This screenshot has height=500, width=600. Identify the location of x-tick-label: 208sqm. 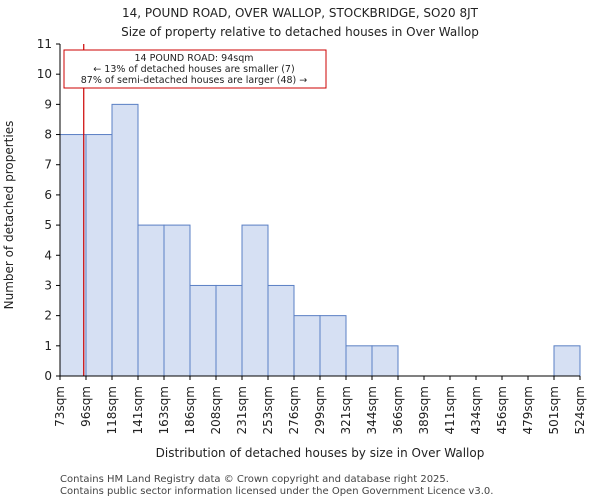
(216, 410).